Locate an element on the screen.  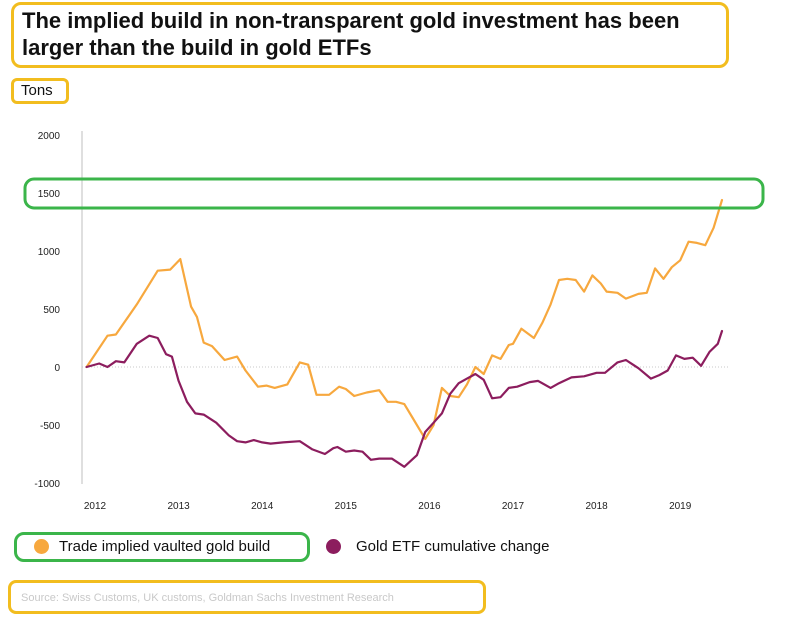
title-highlight-box is located at coordinates (370, 35).